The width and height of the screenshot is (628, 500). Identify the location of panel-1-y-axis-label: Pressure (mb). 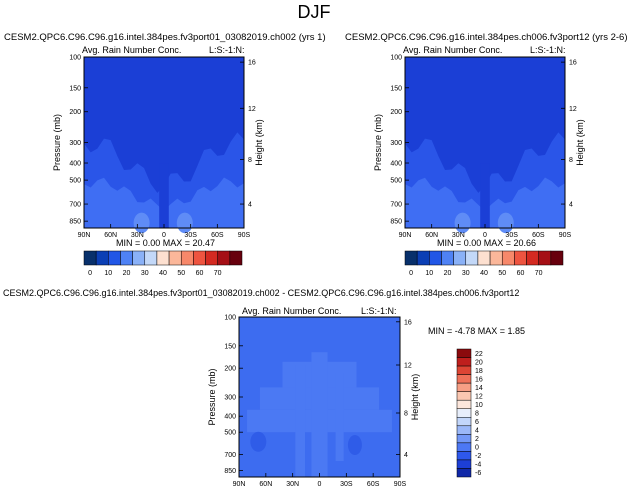
(57, 142).